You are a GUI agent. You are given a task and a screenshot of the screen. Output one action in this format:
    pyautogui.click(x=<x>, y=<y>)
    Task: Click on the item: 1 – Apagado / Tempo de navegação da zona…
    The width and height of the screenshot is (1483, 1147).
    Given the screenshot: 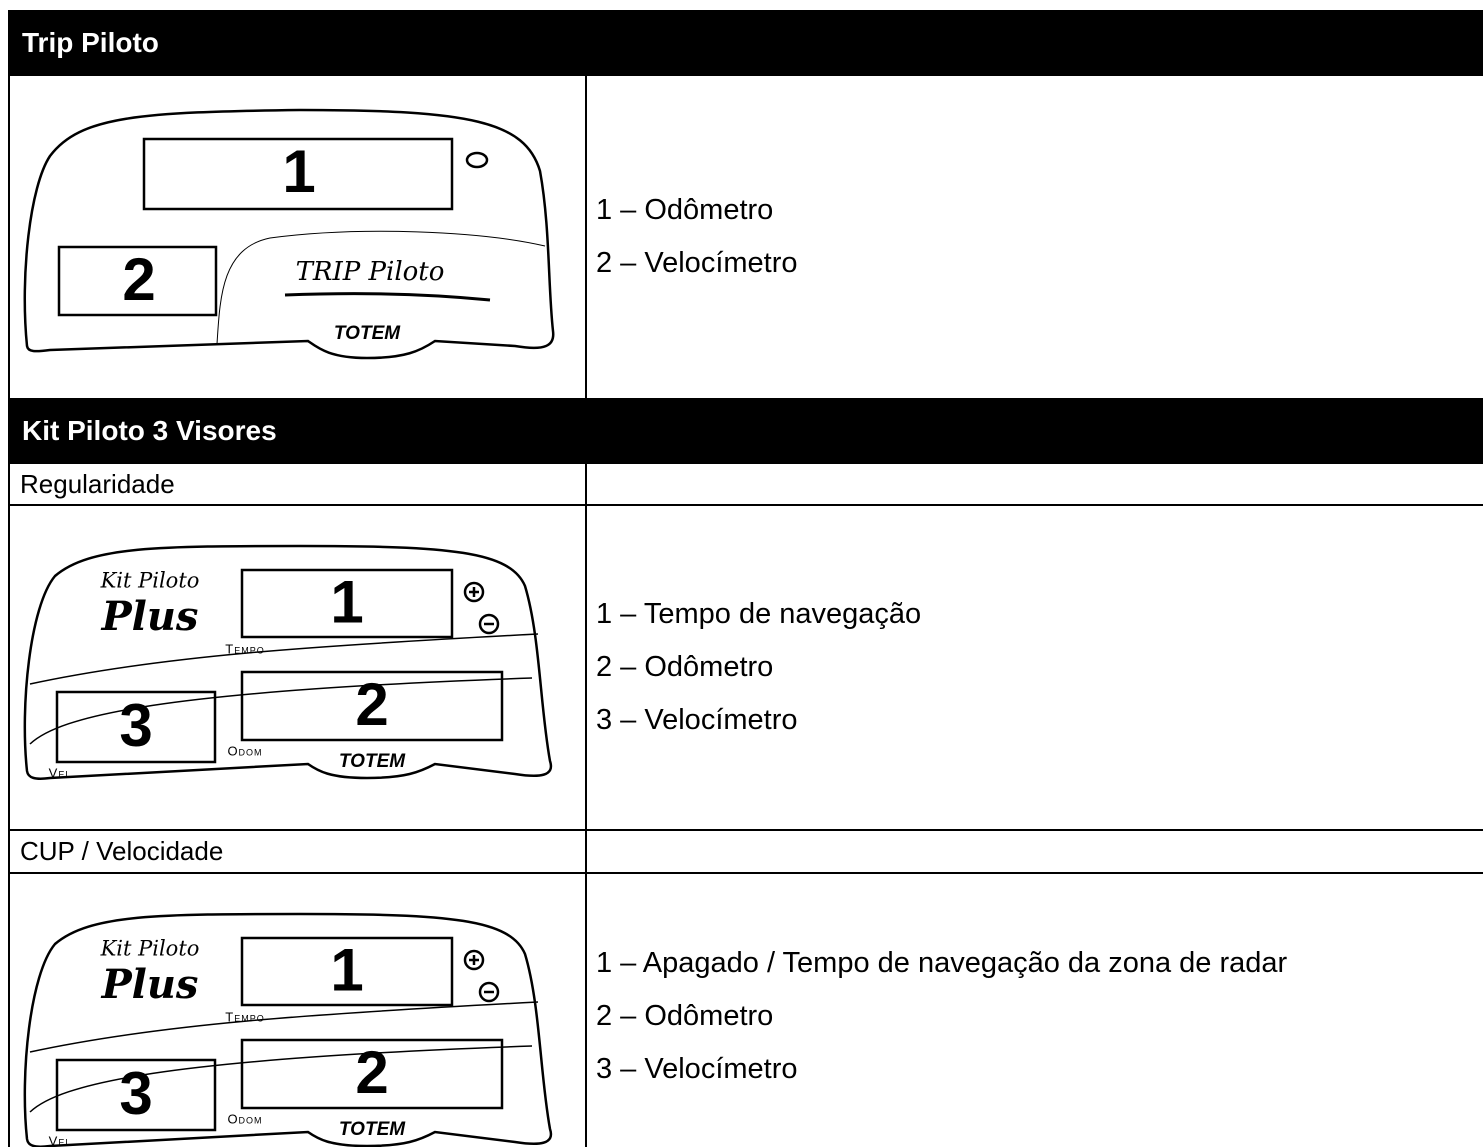 What is the action you would take?
    pyautogui.click(x=942, y=962)
    